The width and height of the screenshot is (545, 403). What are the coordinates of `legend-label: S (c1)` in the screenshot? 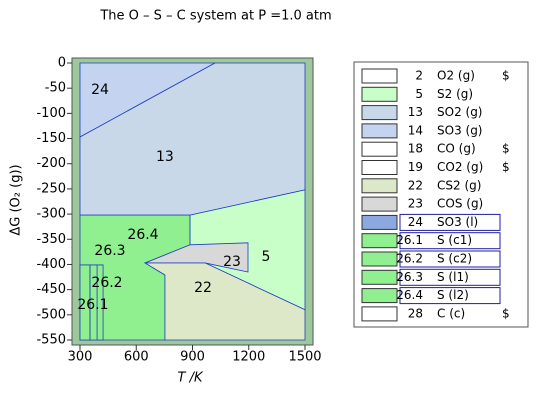 It's located at (454, 240).